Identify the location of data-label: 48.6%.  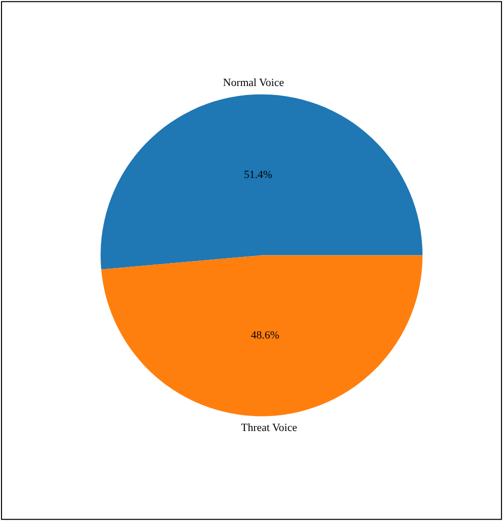
(265, 336).